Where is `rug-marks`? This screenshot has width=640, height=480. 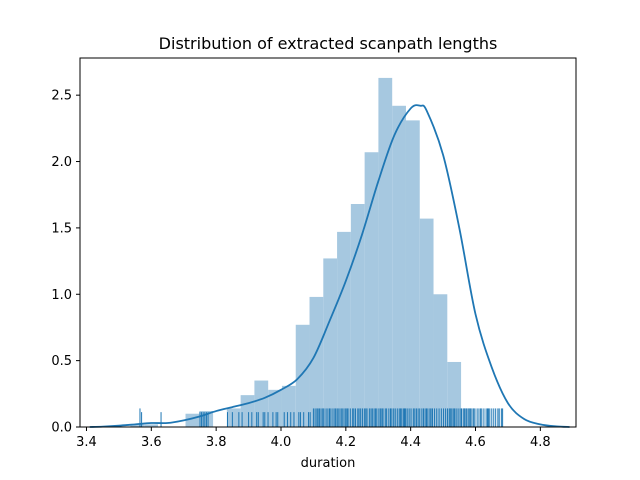 rug-marks is located at coordinates (321, 417).